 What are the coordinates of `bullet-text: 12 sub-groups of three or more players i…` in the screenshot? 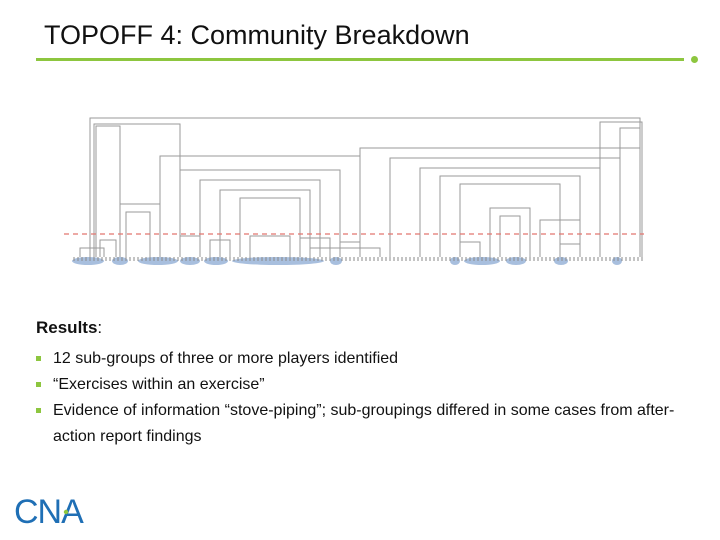 It's located at (226, 358).